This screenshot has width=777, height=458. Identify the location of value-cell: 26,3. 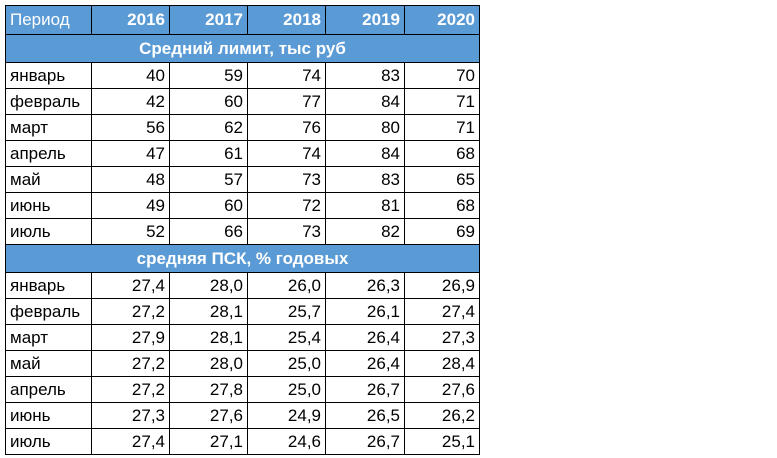
(365, 285).